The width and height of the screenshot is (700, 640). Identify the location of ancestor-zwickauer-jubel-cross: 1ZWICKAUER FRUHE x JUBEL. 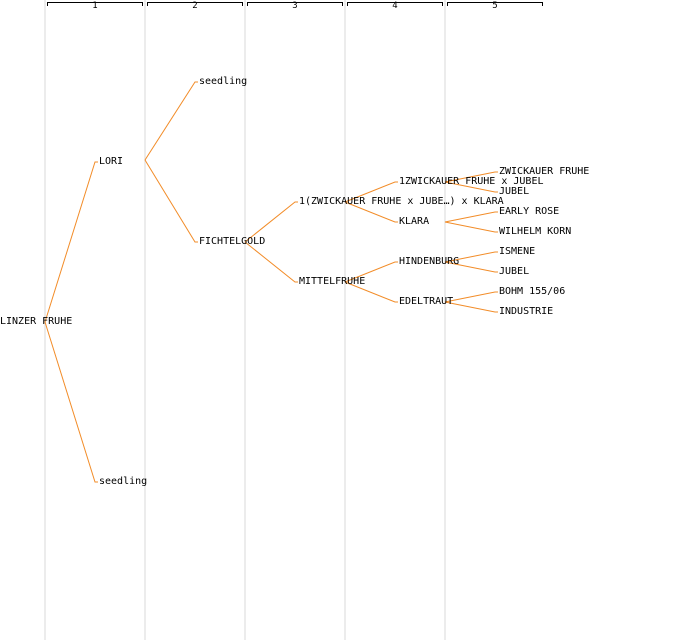
(471, 181).